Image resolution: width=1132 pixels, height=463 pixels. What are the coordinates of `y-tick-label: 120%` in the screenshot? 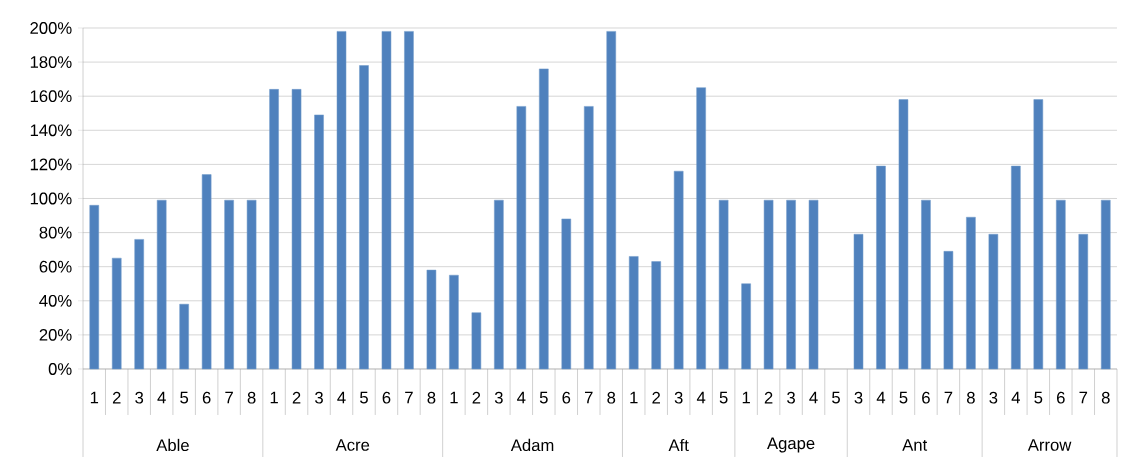 It's located at (51, 164).